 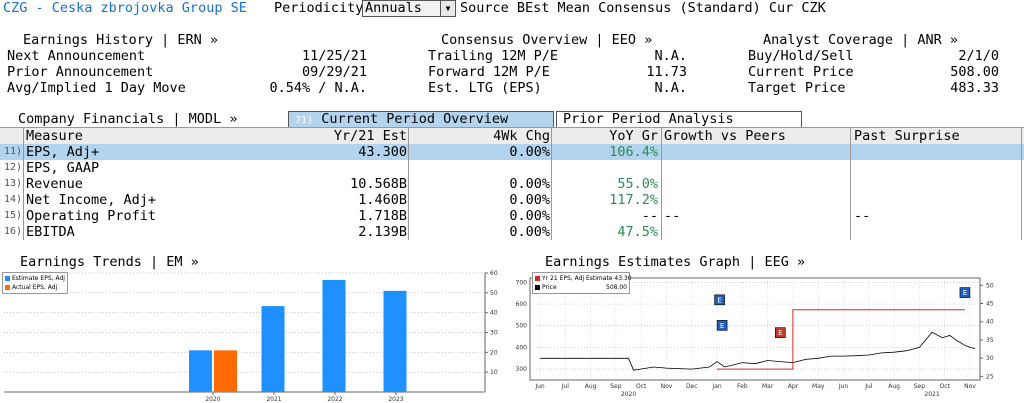 I want to click on legend-actual: Actual EPS, Adj, so click(x=35, y=287).